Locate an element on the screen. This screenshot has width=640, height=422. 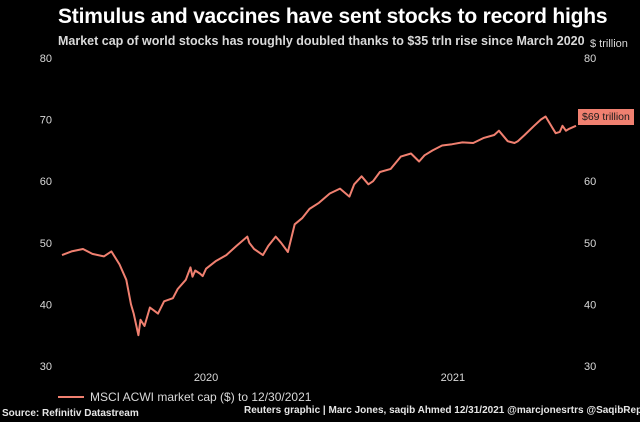
y-tick-label-left: 50 is located at coordinates (46, 244).